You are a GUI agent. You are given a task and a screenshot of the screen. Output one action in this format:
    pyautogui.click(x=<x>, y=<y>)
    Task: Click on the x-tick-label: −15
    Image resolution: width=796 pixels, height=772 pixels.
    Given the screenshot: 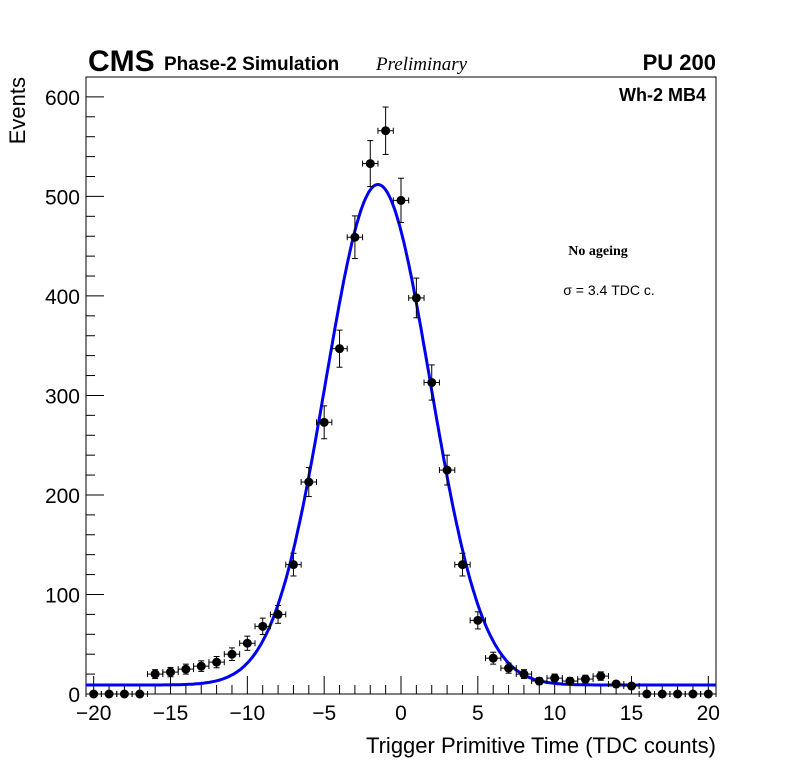 What is the action you would take?
    pyautogui.click(x=171, y=713)
    